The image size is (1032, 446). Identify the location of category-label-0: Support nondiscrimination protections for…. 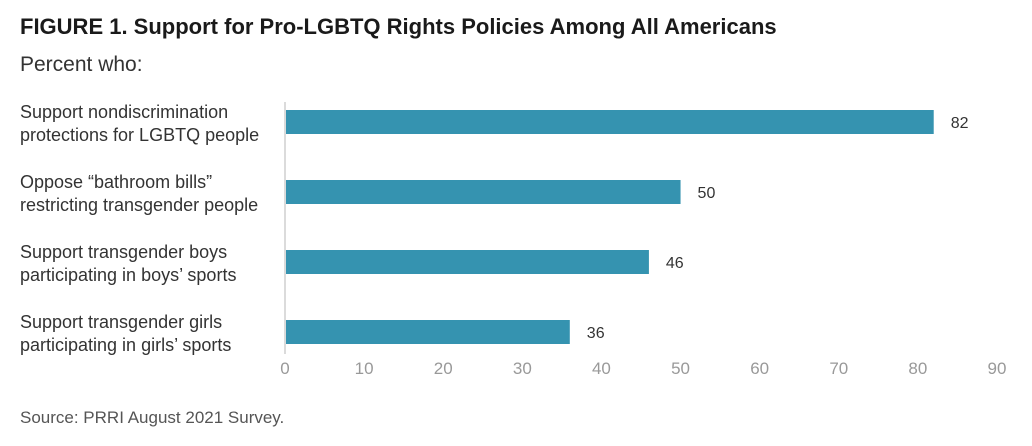
(139, 123).